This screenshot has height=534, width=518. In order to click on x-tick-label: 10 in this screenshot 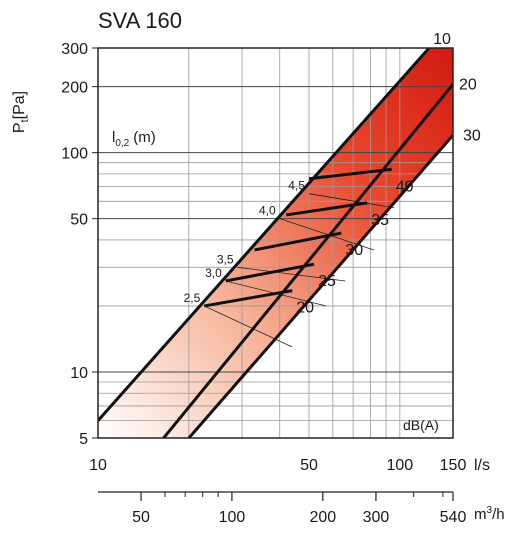, I will do `click(98, 465)`.